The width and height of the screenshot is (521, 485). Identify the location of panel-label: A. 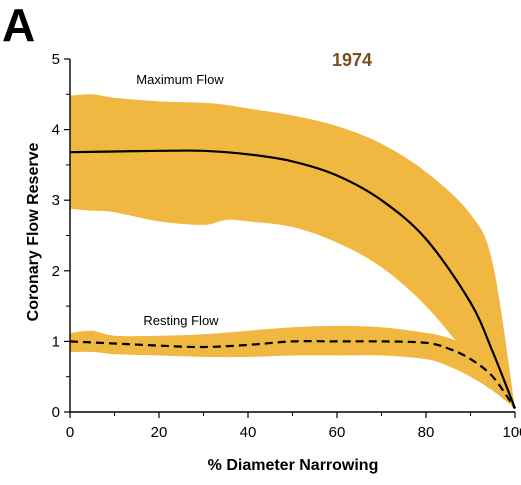
(19, 25).